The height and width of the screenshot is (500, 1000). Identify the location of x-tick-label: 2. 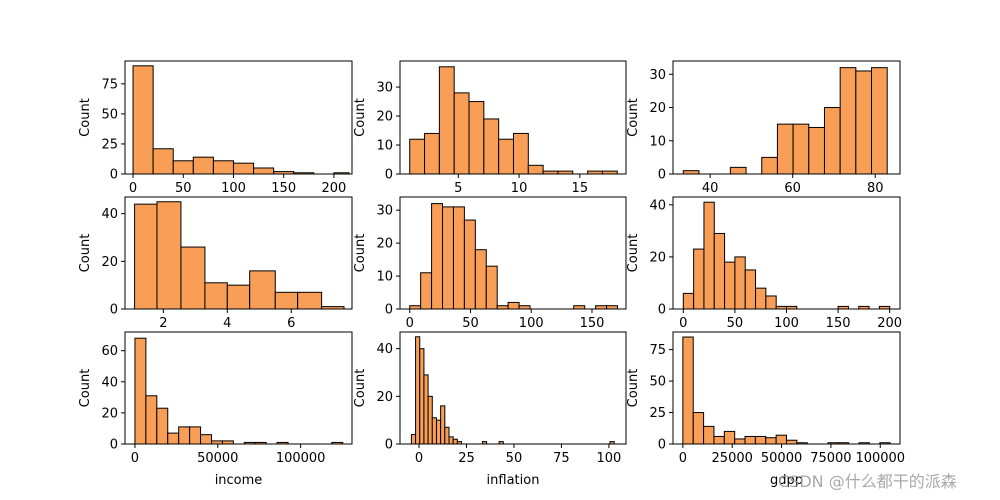
(163, 323).